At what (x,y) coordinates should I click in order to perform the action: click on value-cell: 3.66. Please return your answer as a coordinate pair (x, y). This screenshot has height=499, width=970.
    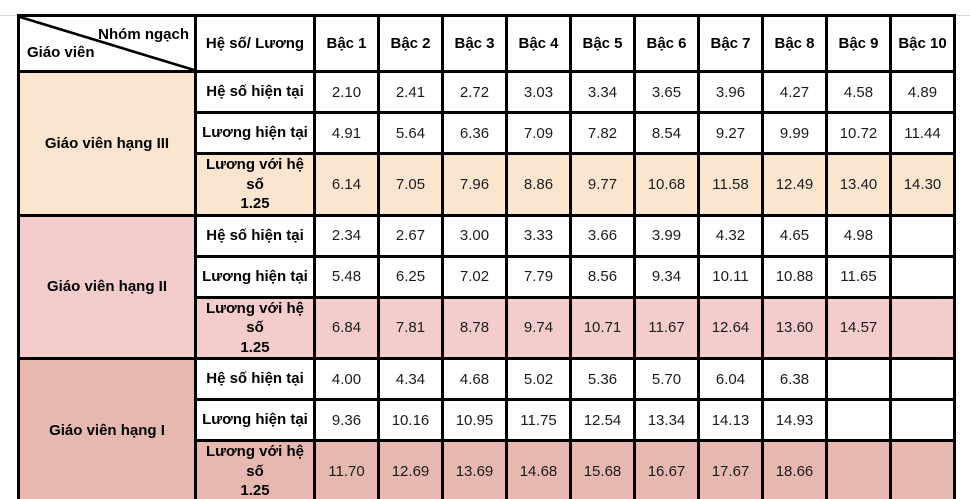
    Looking at the image, I should click on (602, 235).